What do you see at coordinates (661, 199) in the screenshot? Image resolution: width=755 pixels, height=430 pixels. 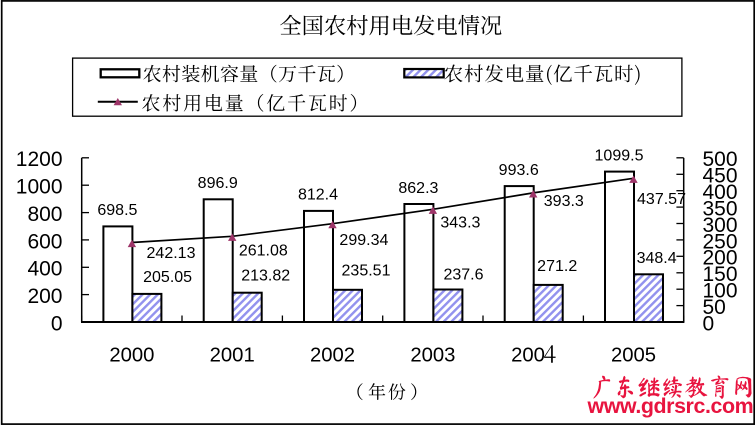 I see `svg-text: 437.57` at bounding box center [661, 199].